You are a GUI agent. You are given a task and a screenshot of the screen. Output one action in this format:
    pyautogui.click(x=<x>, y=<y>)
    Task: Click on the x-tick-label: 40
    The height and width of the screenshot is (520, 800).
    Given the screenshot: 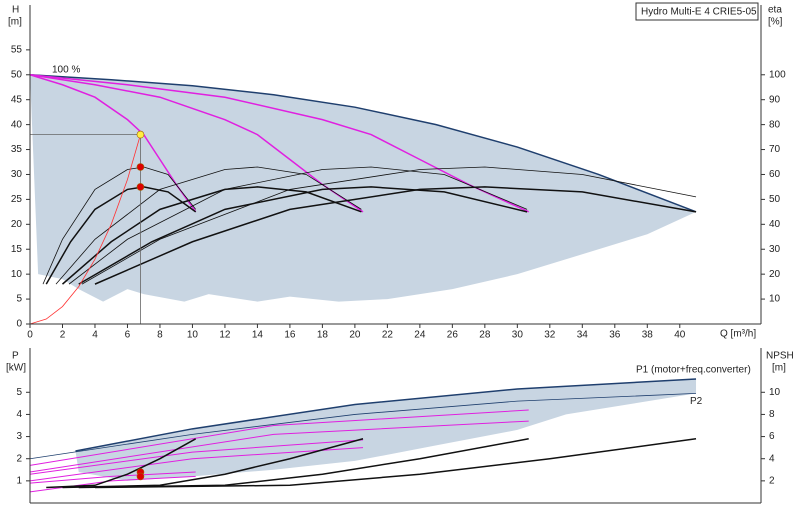 What is the action you would take?
    pyautogui.click(x=680, y=335)
    